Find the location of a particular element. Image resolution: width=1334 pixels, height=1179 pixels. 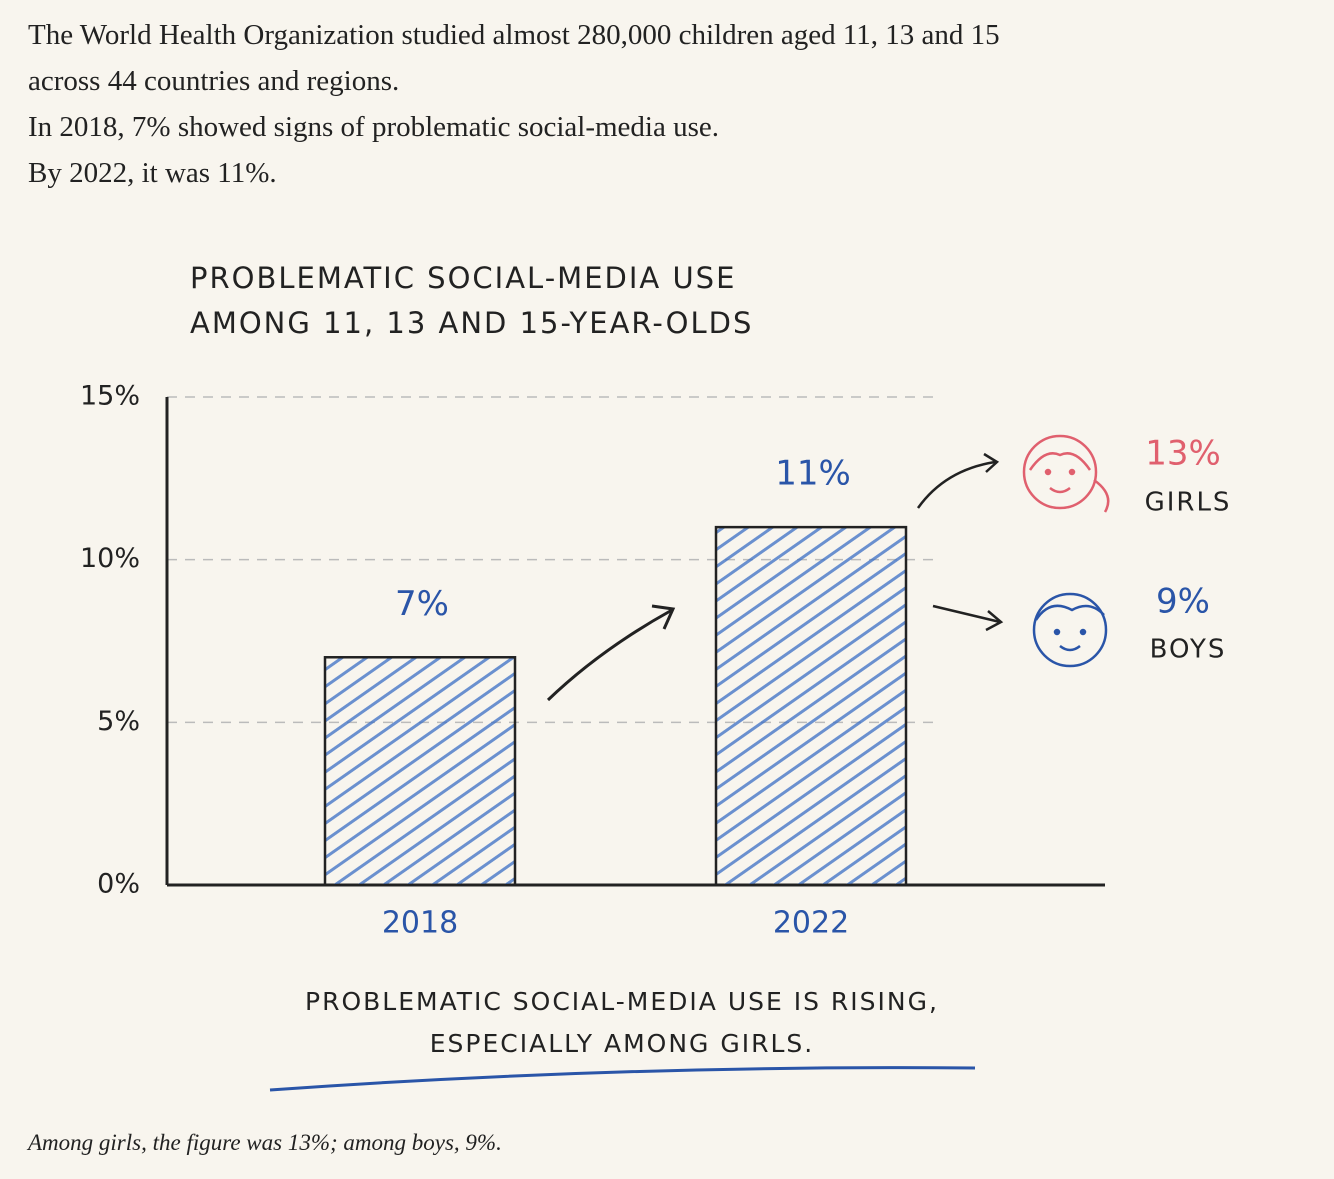

y-tick-label: 0% is located at coordinates (118, 884).